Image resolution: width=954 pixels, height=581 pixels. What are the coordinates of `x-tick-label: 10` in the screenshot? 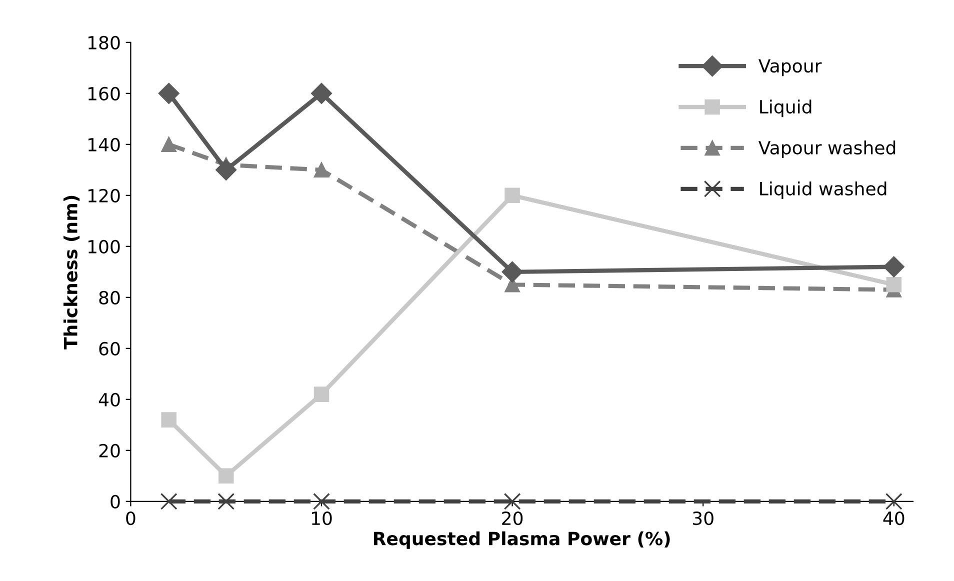 It's located at (322, 518).